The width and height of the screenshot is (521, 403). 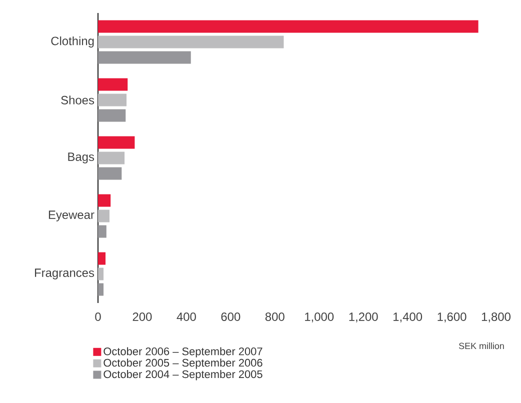 I want to click on x-tick-label: 1,200, so click(x=363, y=317).